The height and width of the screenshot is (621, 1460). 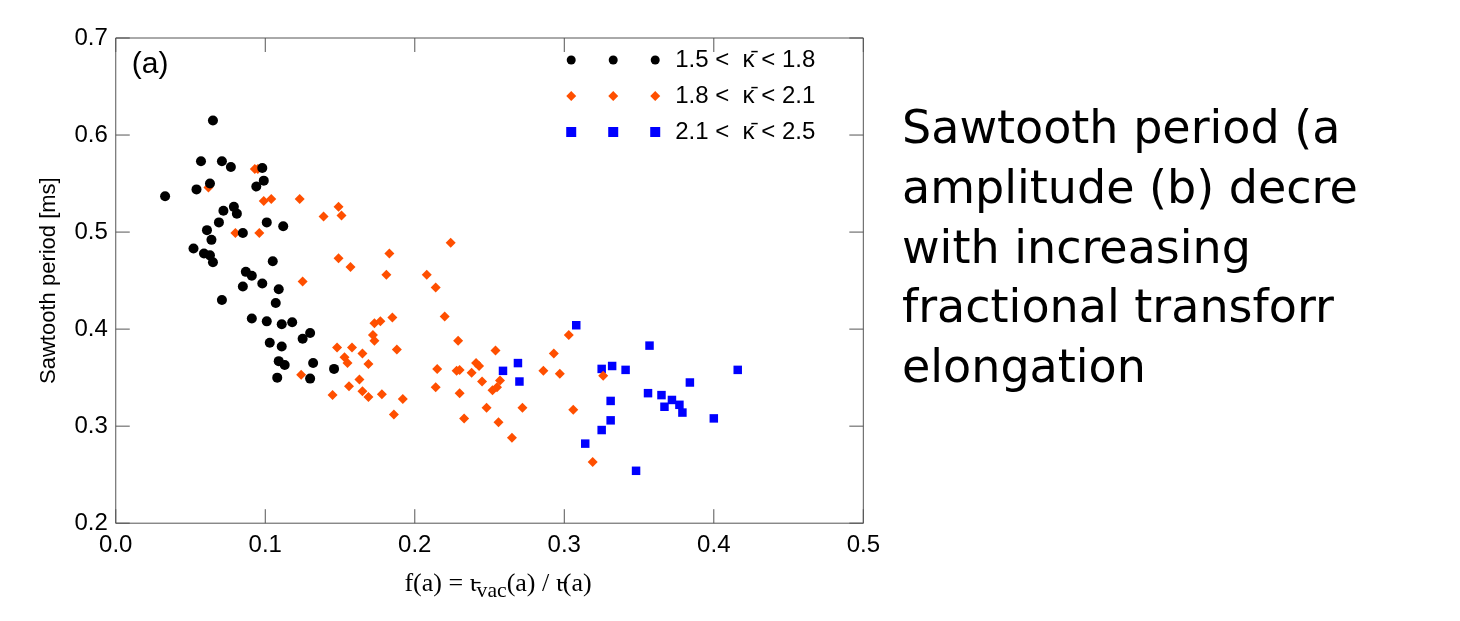 What do you see at coordinates (150, 63) in the screenshot?
I see `annotation: (a)` at bounding box center [150, 63].